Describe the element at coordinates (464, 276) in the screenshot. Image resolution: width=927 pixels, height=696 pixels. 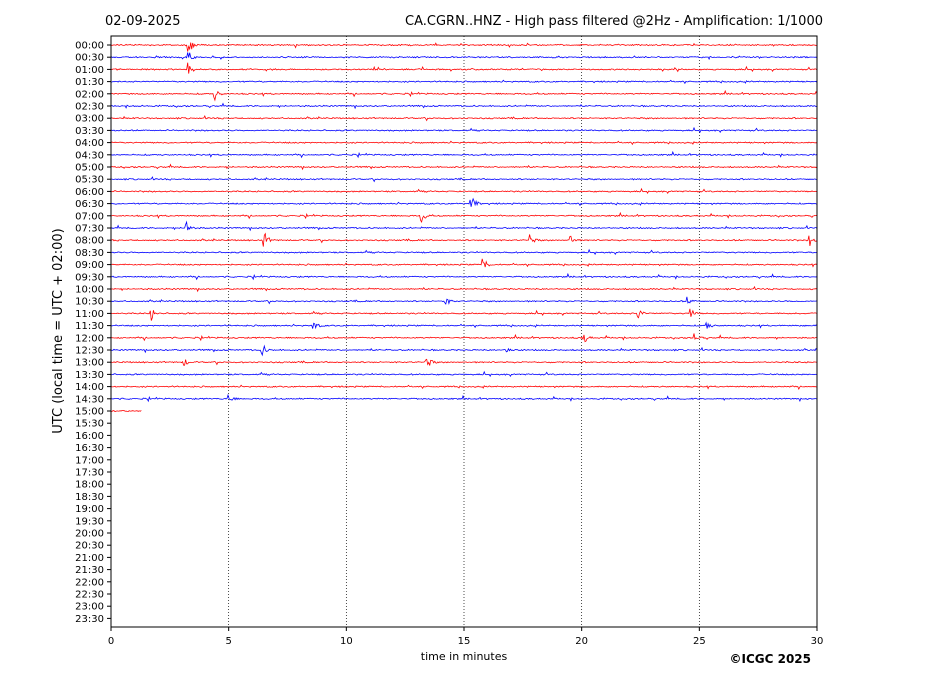
I see `trace-row-09:30` at that location.